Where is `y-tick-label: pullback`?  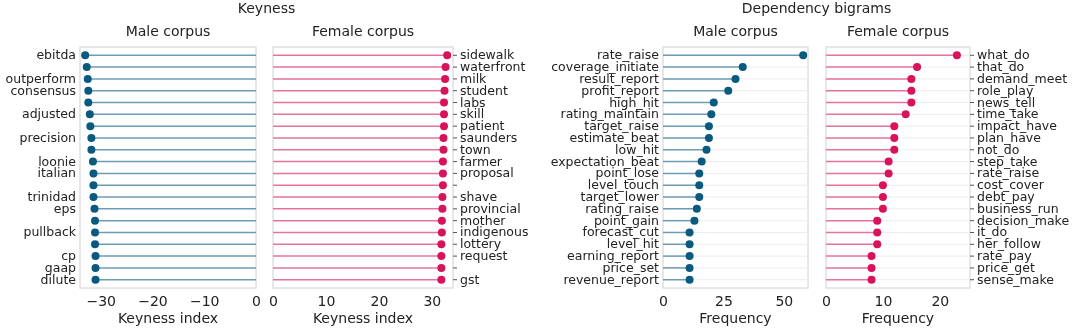
y-tick-label: pullback is located at coordinates (50, 232).